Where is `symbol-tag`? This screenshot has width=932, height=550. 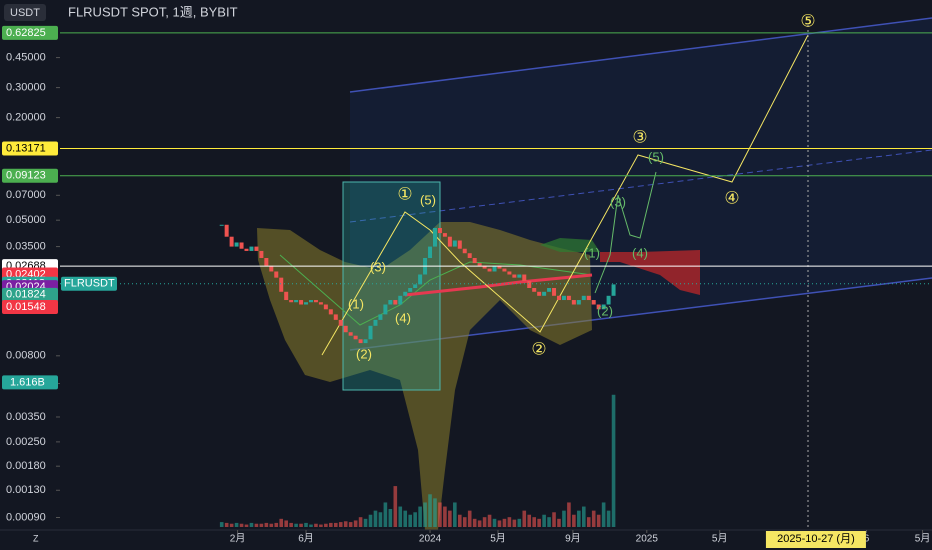 symbol-tag is located at coordinates (89, 283).